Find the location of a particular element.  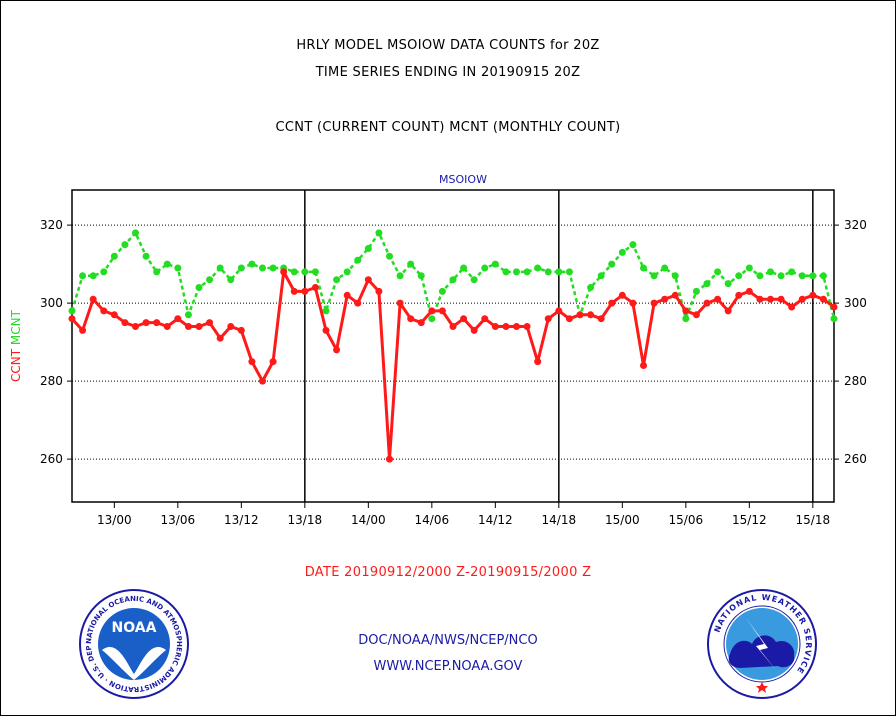

plot-title: MSOIOW is located at coordinates (463, 179).